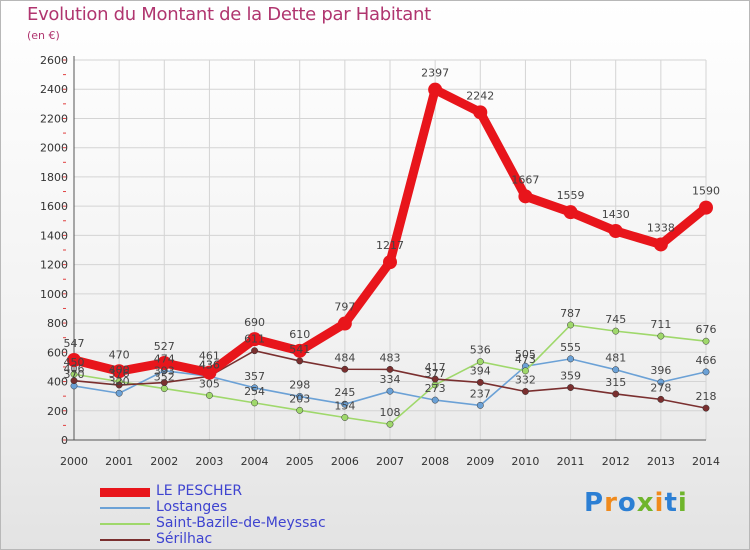 The height and width of the screenshot is (550, 750). What do you see at coordinates (706, 461) in the screenshot?
I see `x-tick-label: 2014` at bounding box center [706, 461].